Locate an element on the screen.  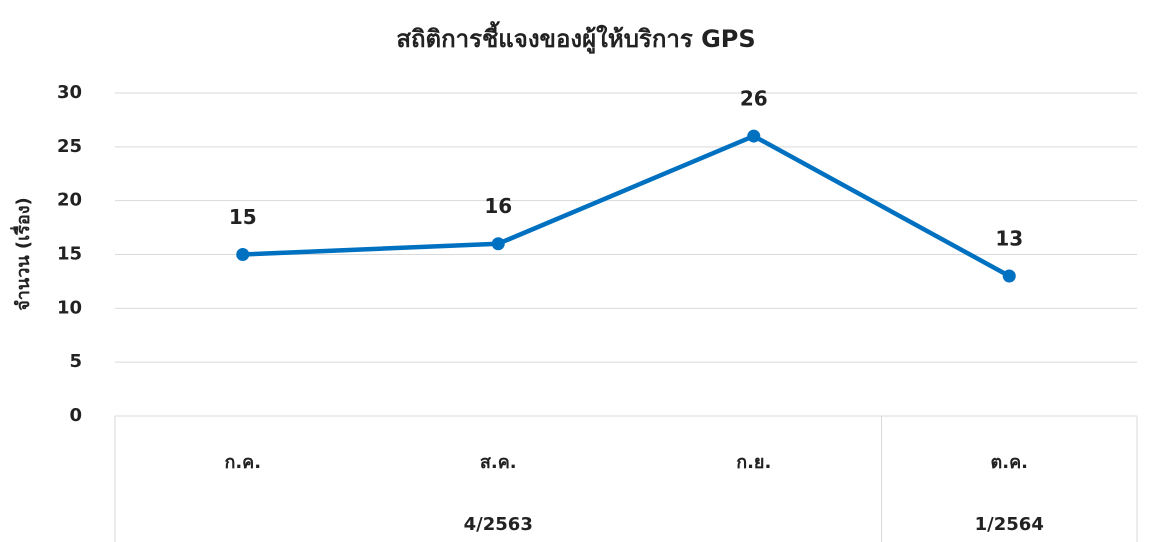
y-axis-label: จำนวน (เรื่อง) is located at coordinates (22, 254).